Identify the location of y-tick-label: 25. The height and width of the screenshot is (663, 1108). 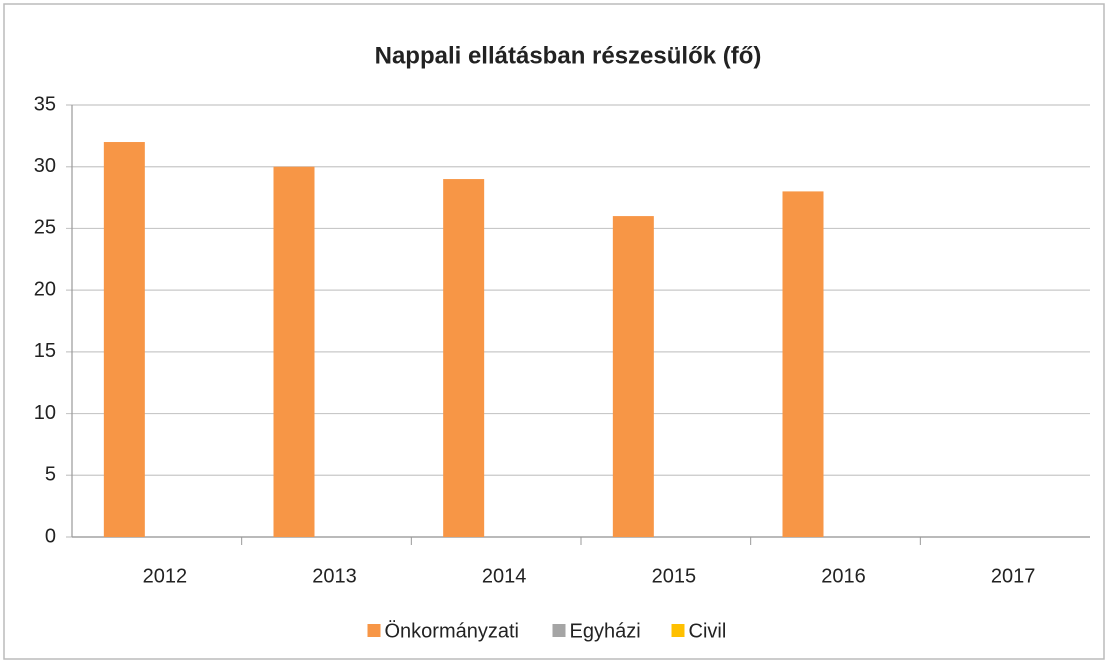
(45, 228).